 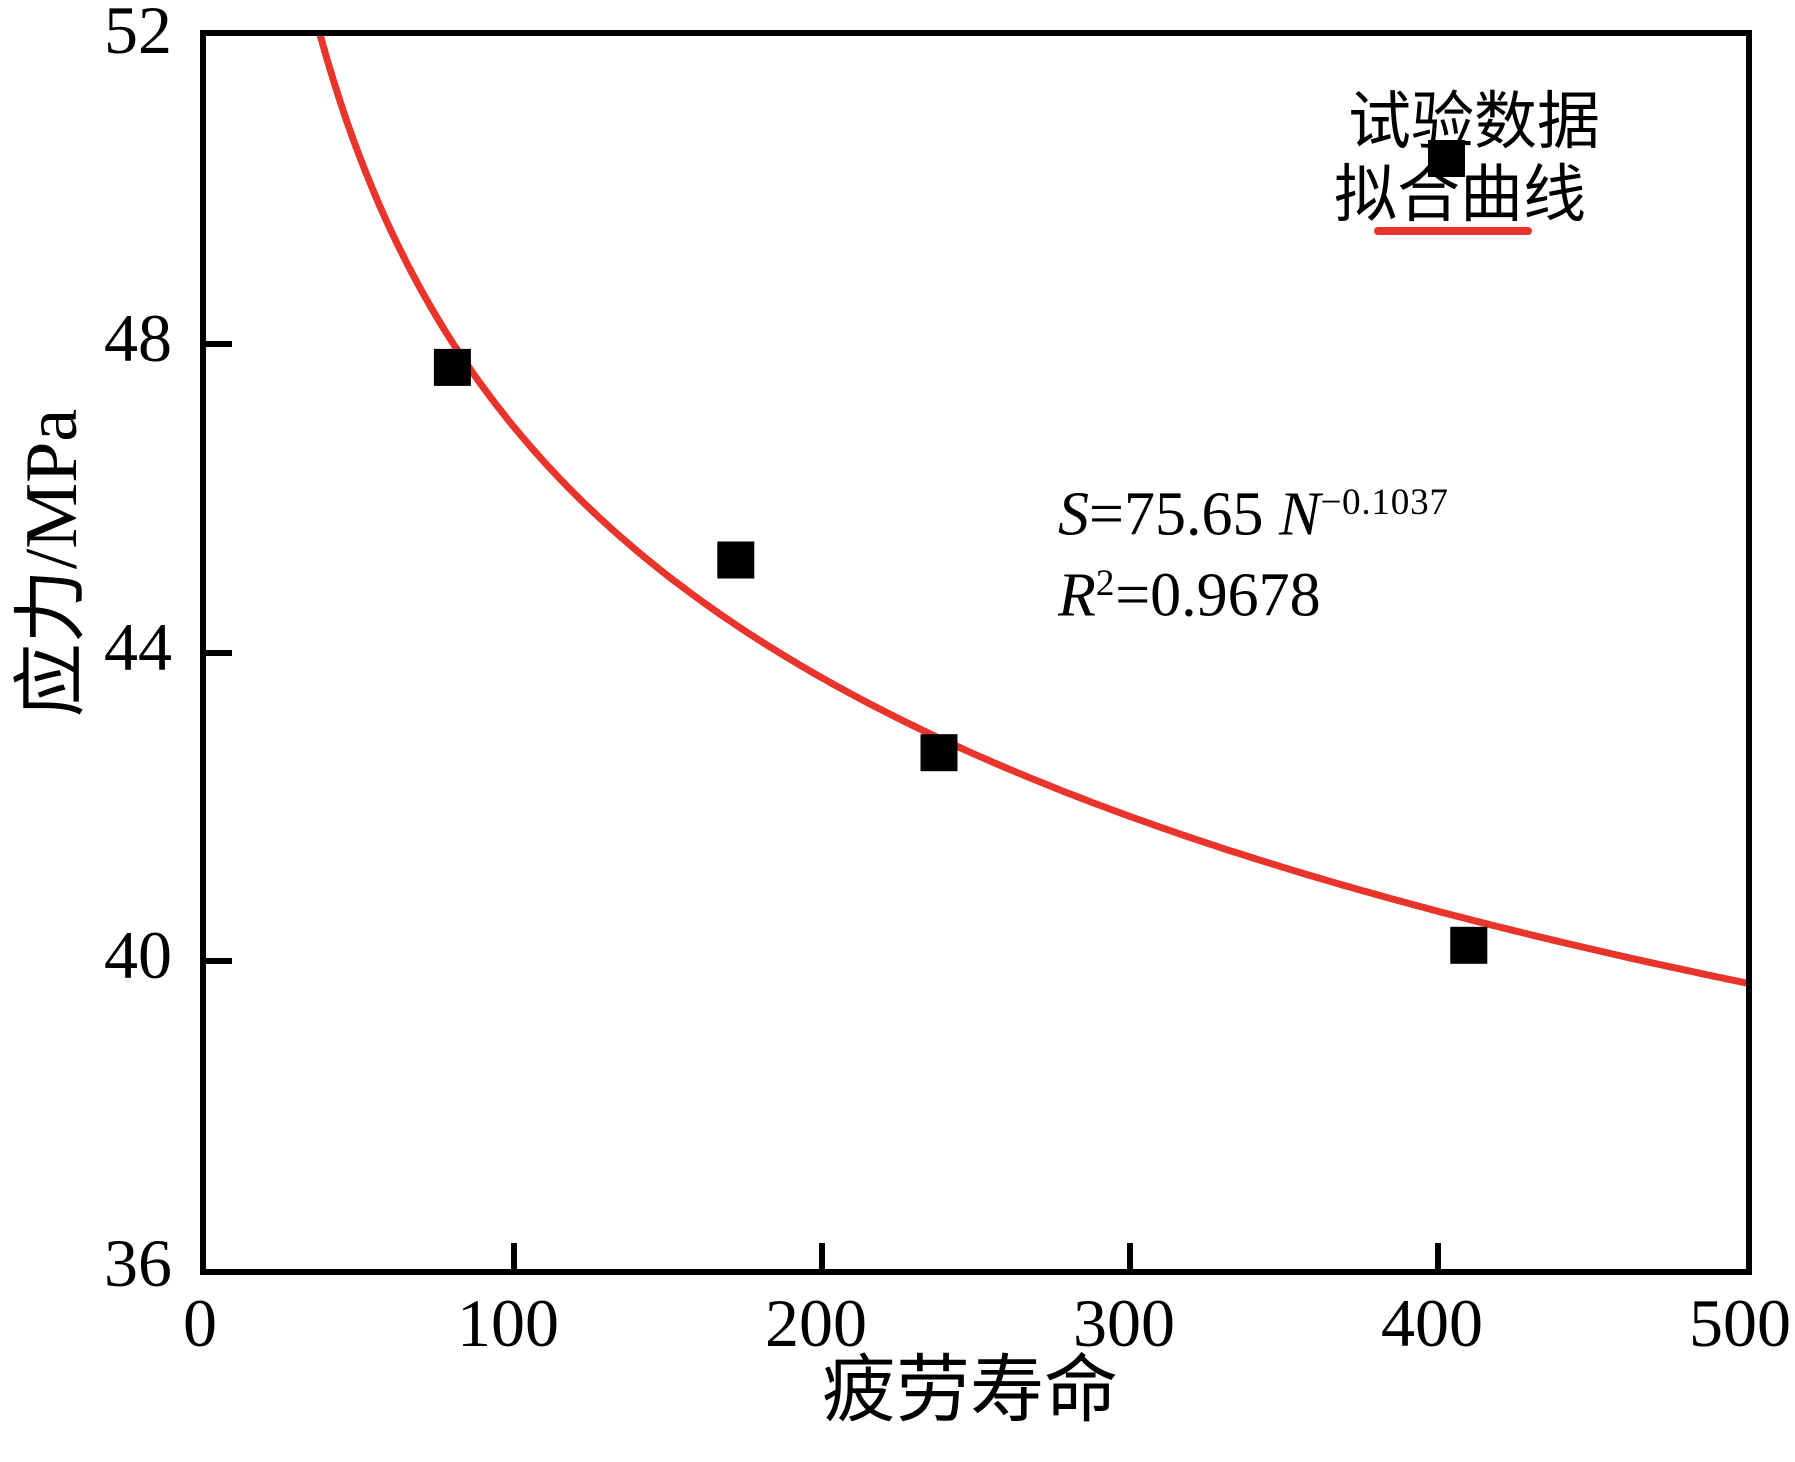 I want to click on x-axis-title: 疲劳寿命, so click(x=970, y=1391).